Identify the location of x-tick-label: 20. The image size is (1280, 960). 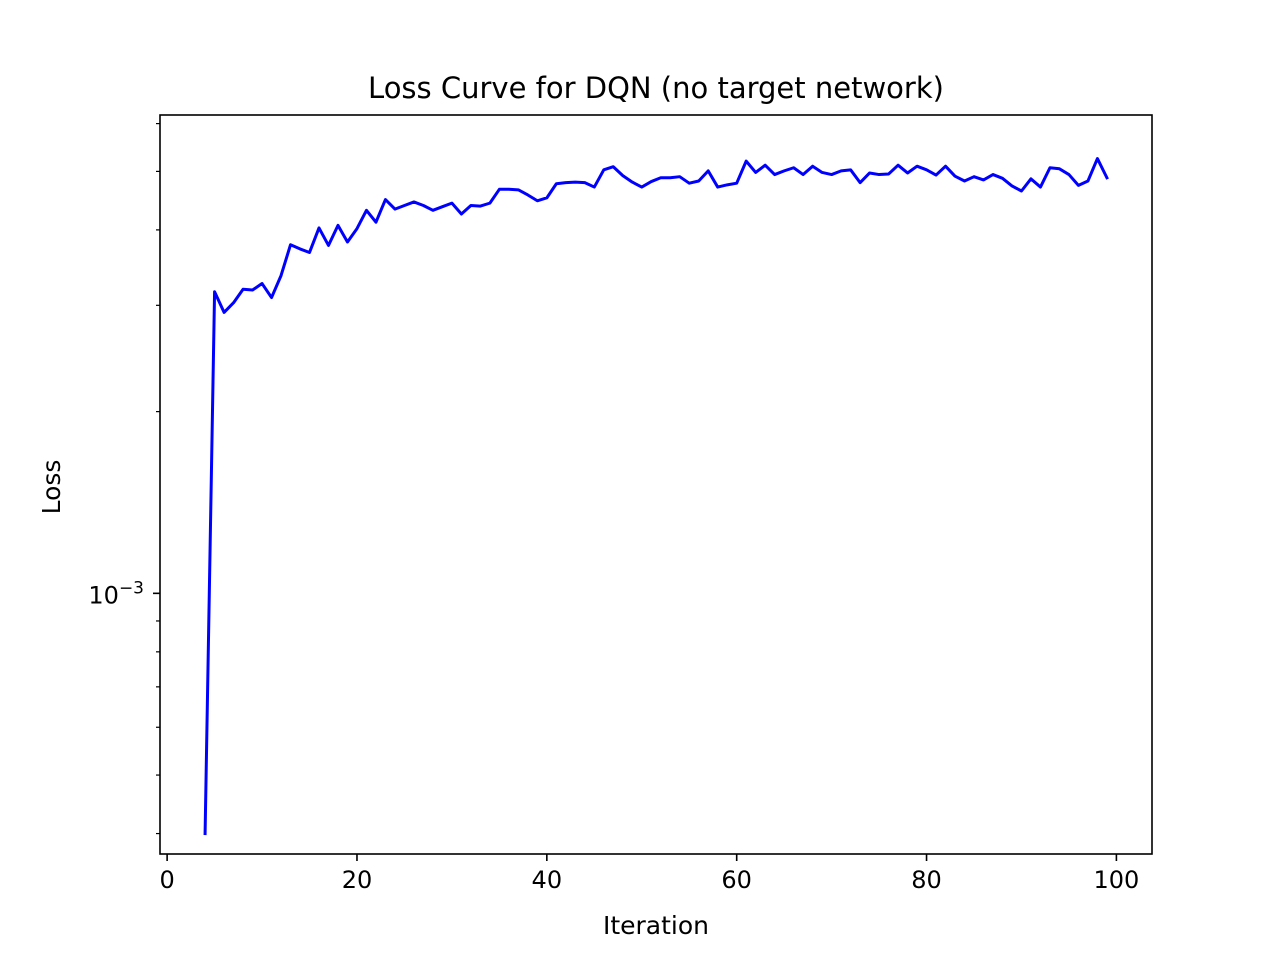
(357, 880).